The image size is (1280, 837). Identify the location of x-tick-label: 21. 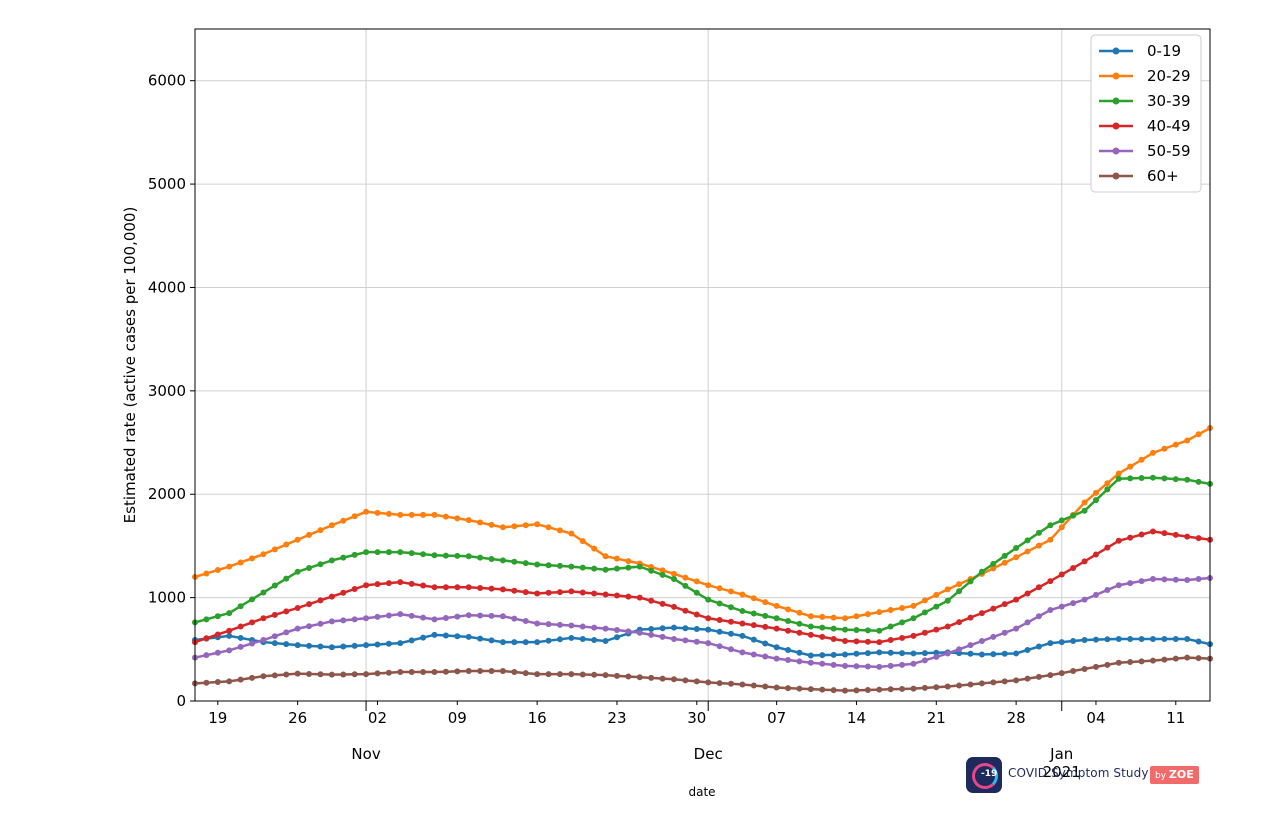
(936, 718).